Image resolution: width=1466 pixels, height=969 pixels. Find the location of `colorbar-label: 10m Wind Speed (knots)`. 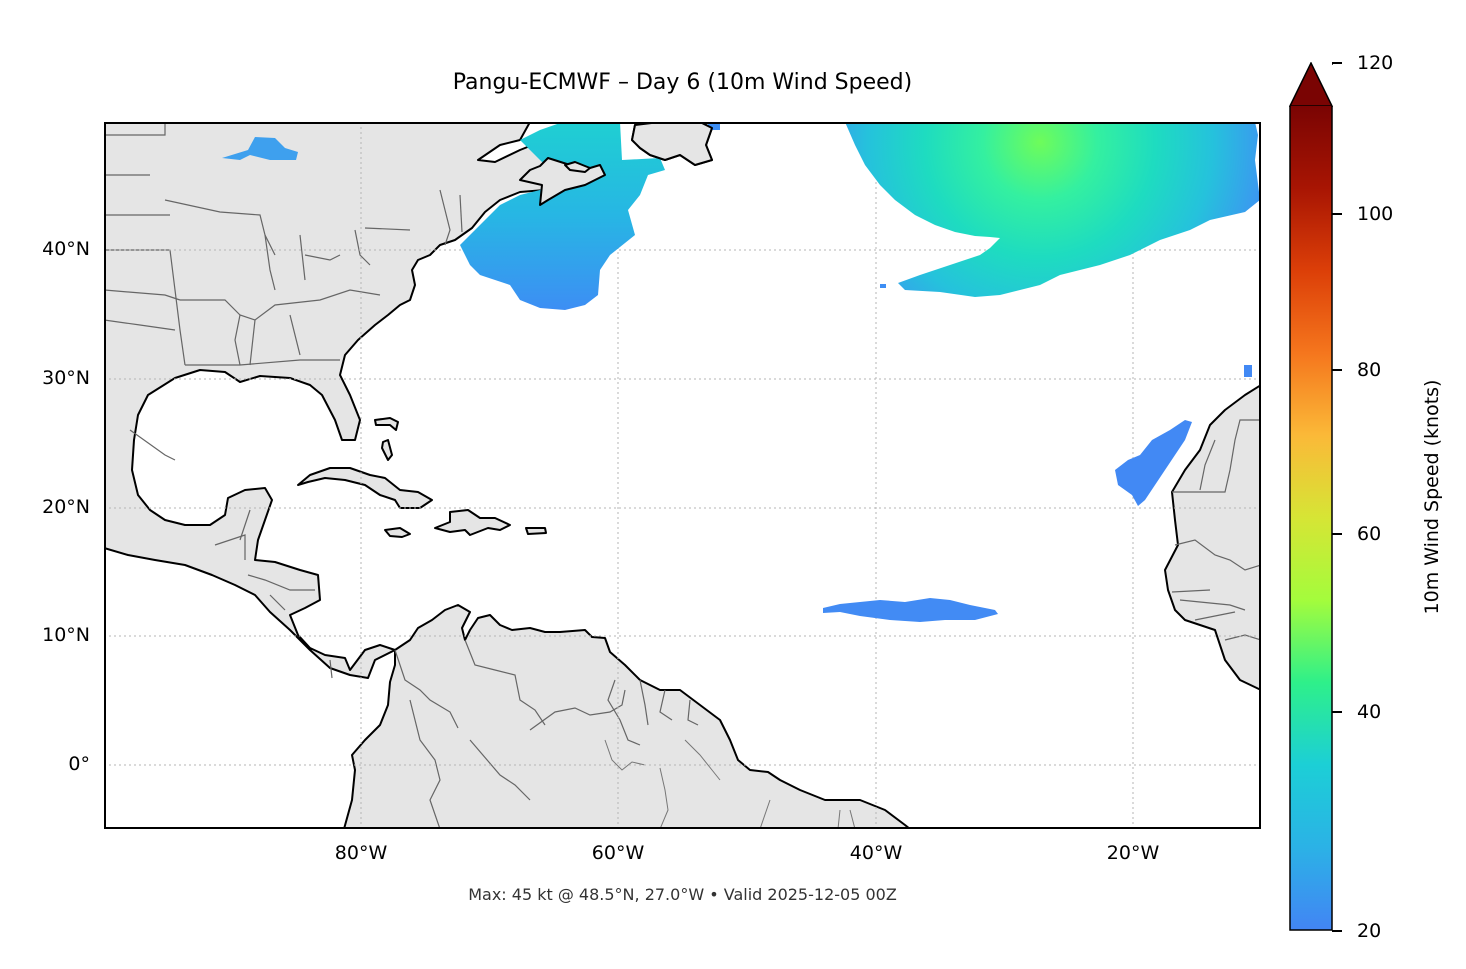

colorbar-label: 10m Wind Speed (knots) is located at coordinates (1432, 497).